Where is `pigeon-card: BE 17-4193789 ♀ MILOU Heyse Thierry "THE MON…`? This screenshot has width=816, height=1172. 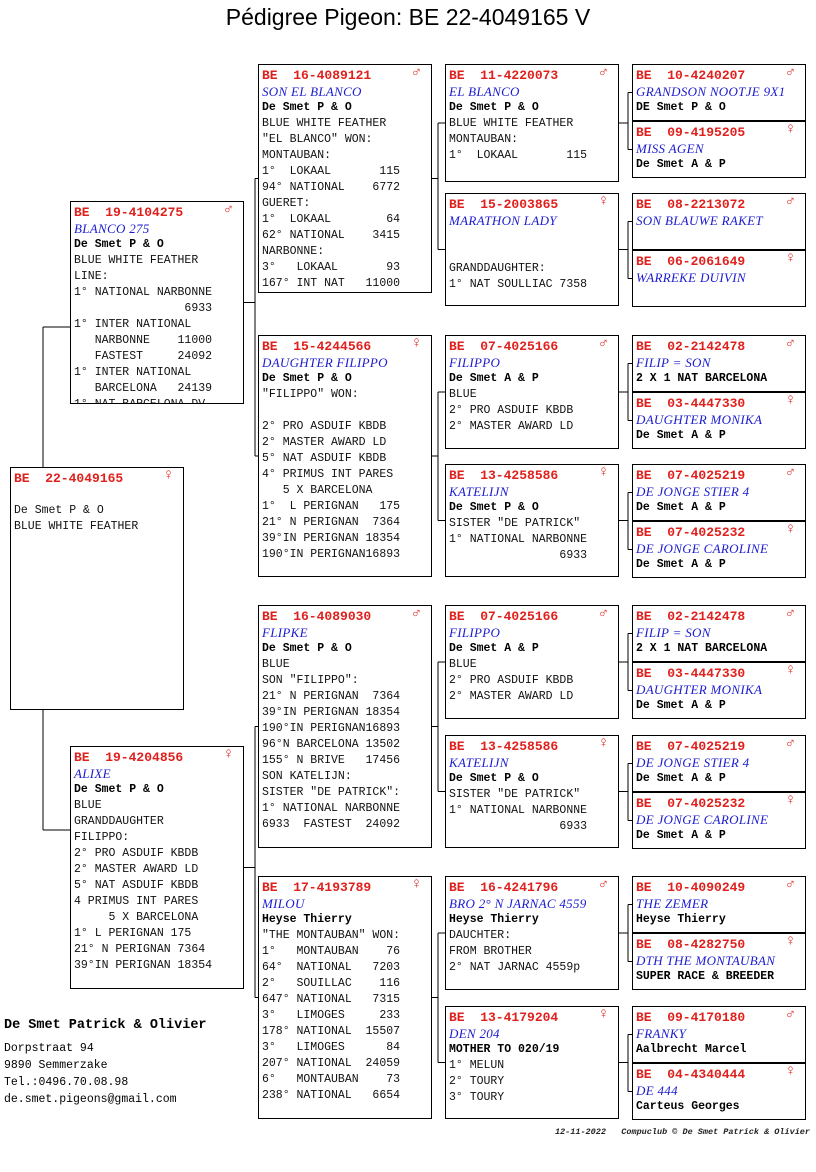 pigeon-card: BE 17-4193789 ♀ MILOU Heyse Thierry "THE MON… is located at coordinates (345, 997).